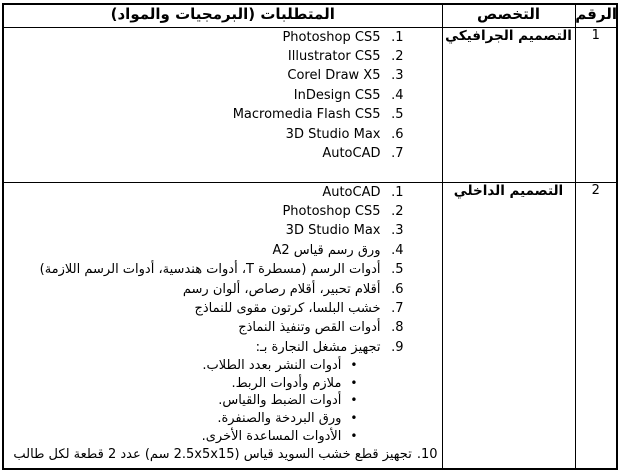 This screenshot has height=473, width=622. I want to click on bullet-item-text: الأدوات المساعدة الأخرى., so click(271, 436).